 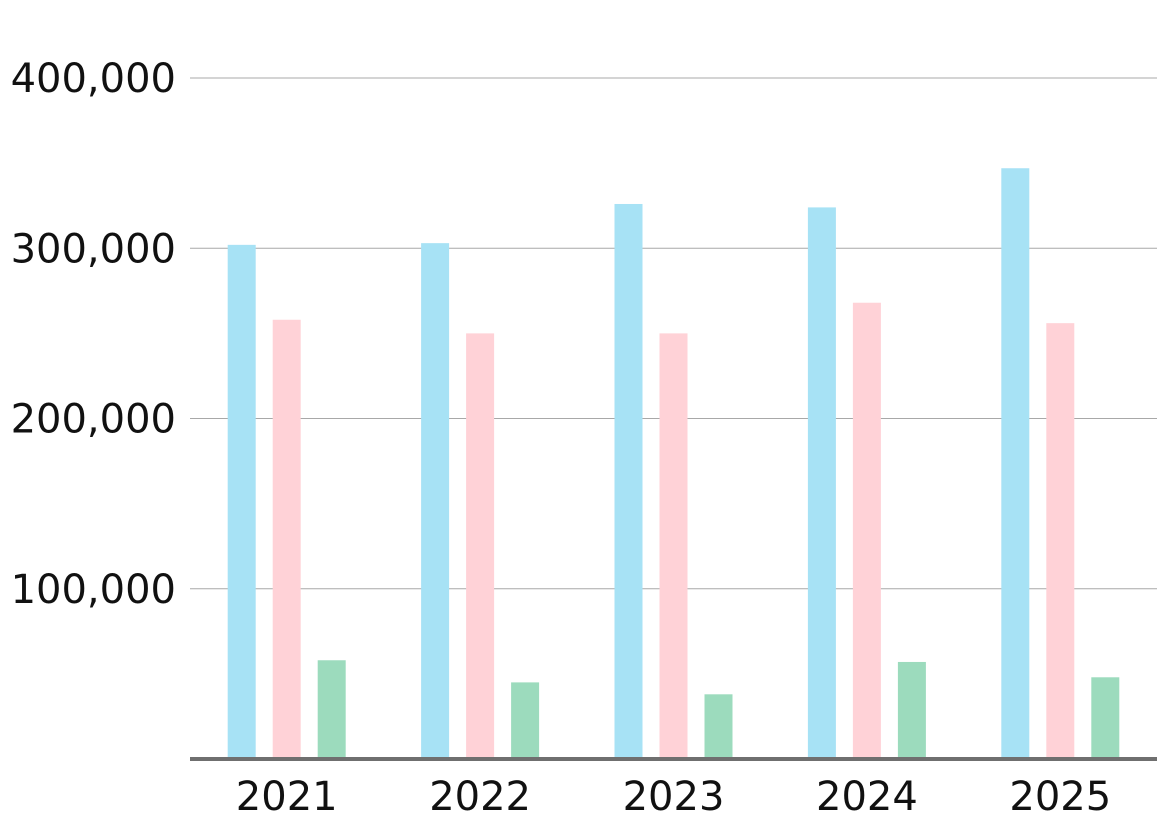 What do you see at coordinates (867, 793) in the screenshot?
I see `x-tick-label: 2024` at bounding box center [867, 793].